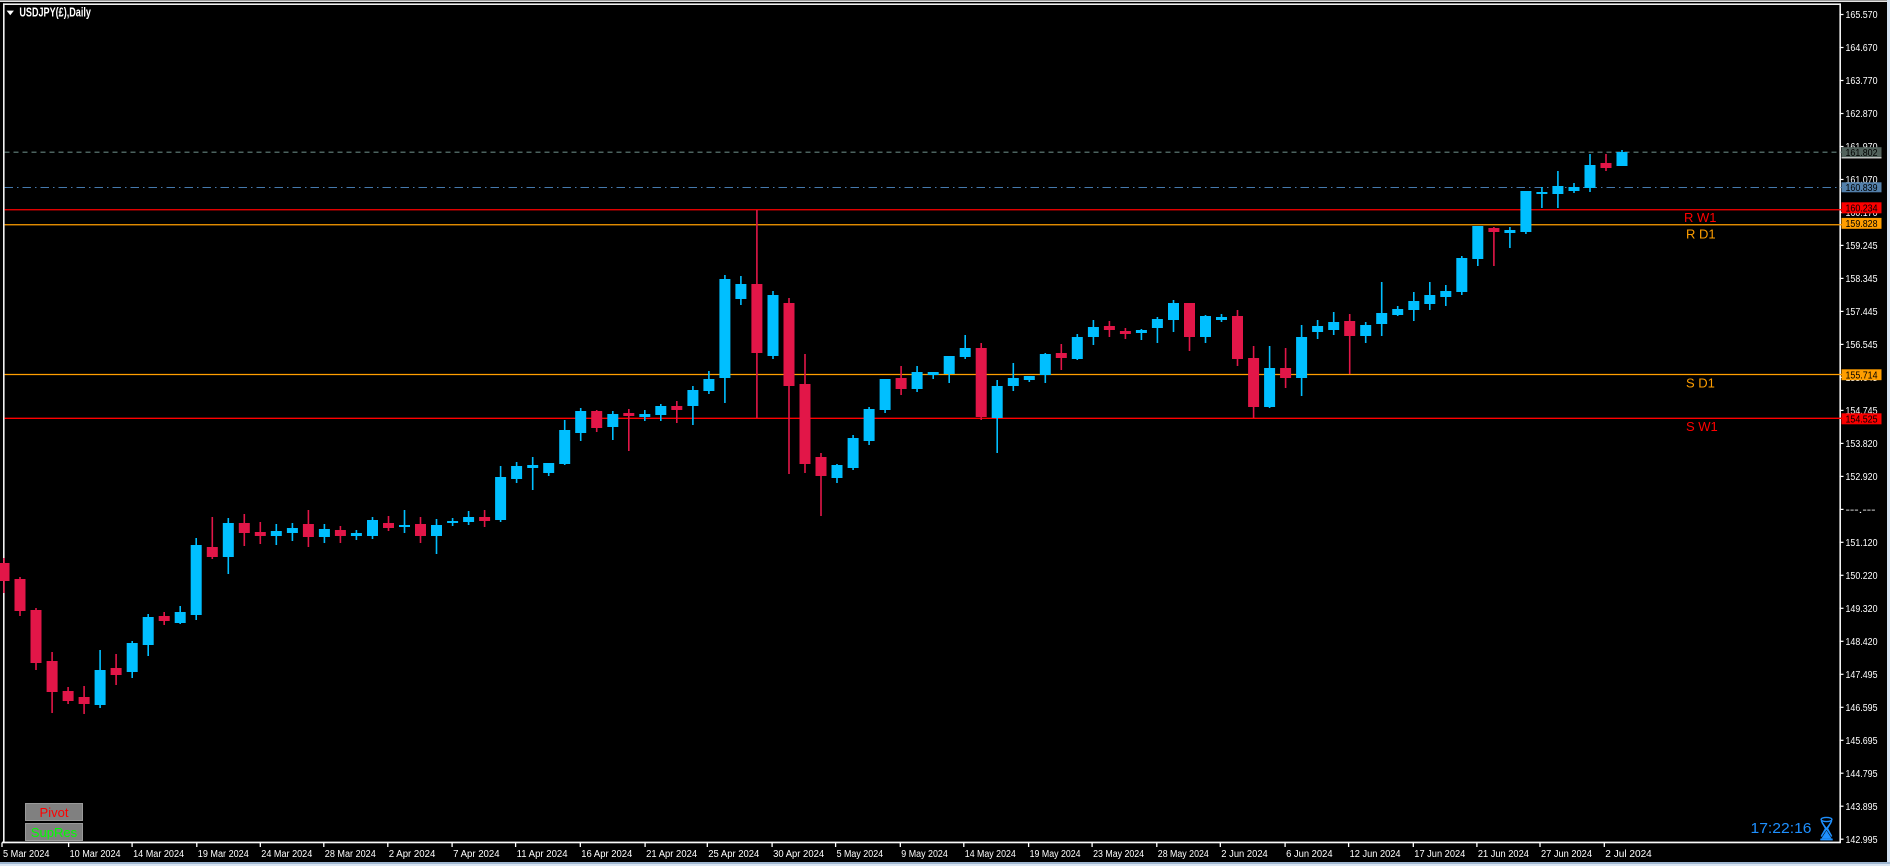 The height and width of the screenshot is (866, 1890). What do you see at coordinates (1781, 828) in the screenshot?
I see `svg-text: 17:22:16` at bounding box center [1781, 828].